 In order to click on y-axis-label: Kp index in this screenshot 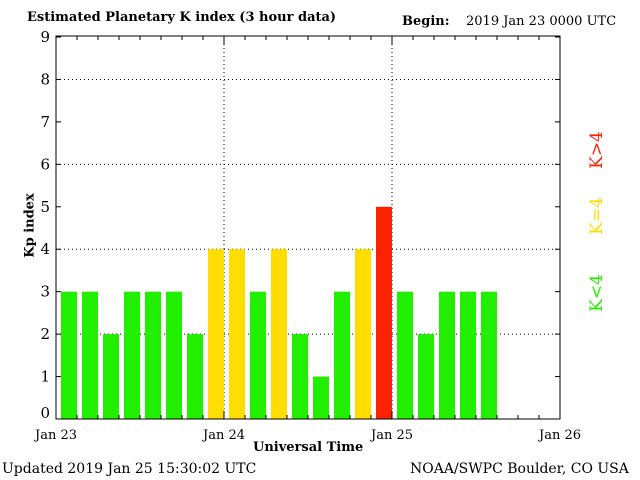, I will do `click(30, 225)`.